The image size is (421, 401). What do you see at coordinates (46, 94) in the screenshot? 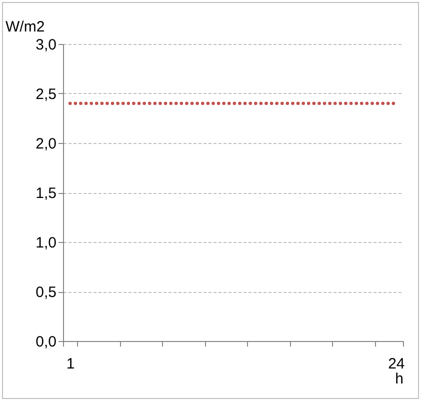
I see `y-tick-label: 2,5` at bounding box center [46, 94].